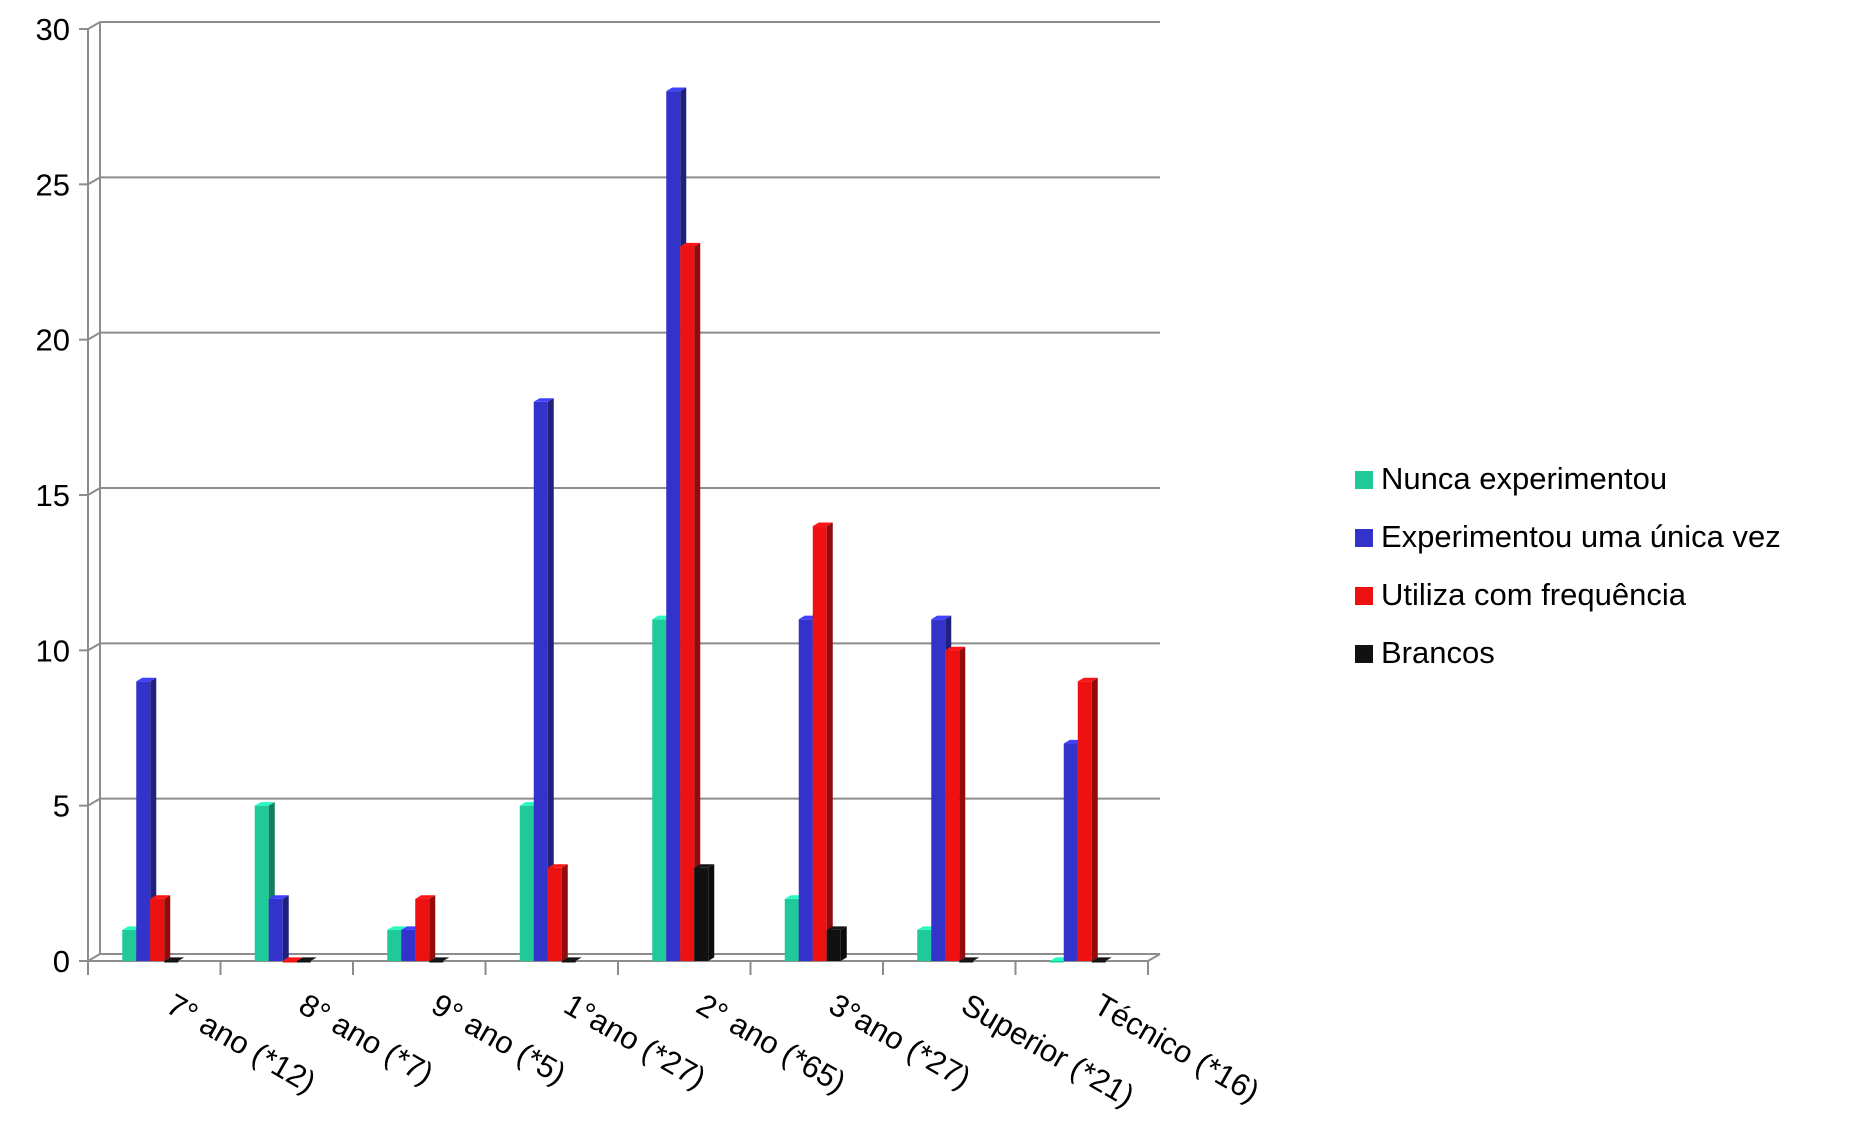 The image size is (1874, 1141). I want to click on x-tick-label: 9° ano (*5), so click(499, 1039).